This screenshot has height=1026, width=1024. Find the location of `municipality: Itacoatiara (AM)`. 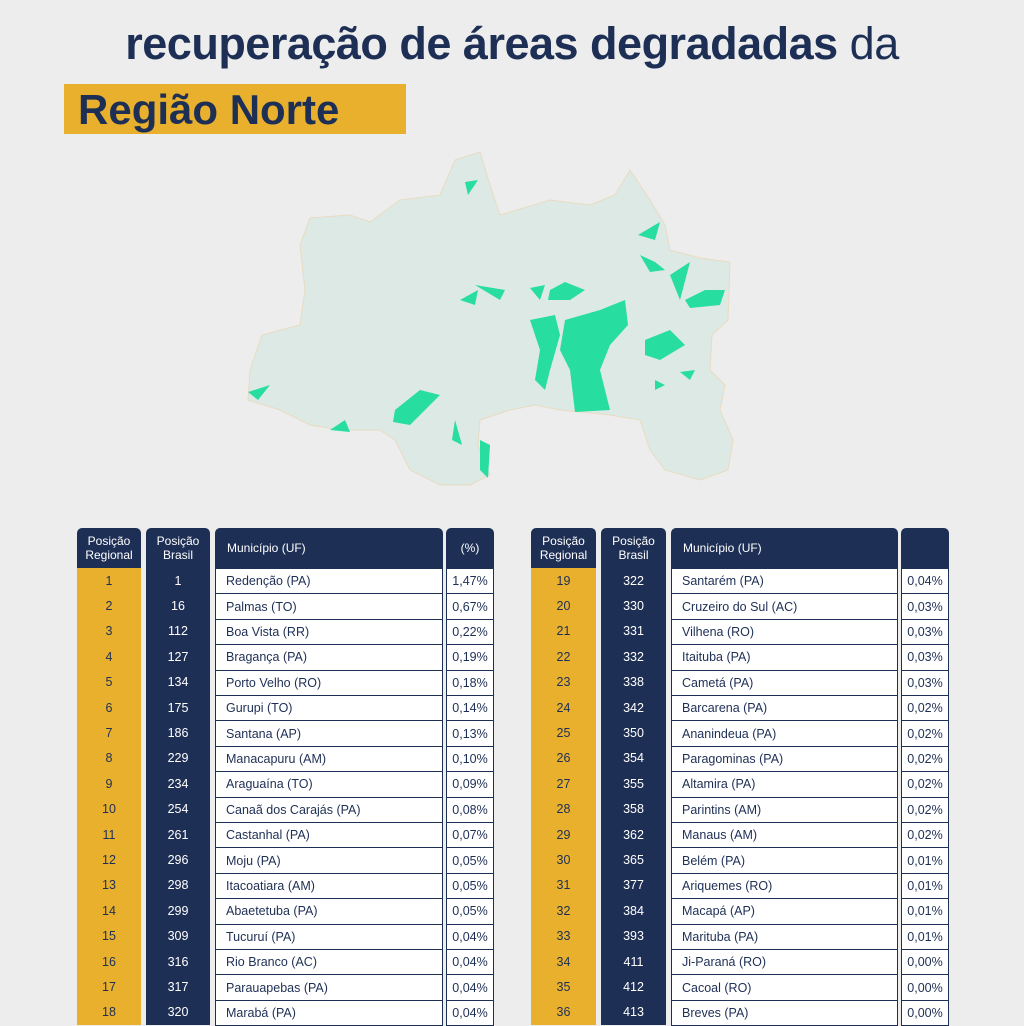

municipality: Itacoatiara (AM) is located at coordinates (329, 886).